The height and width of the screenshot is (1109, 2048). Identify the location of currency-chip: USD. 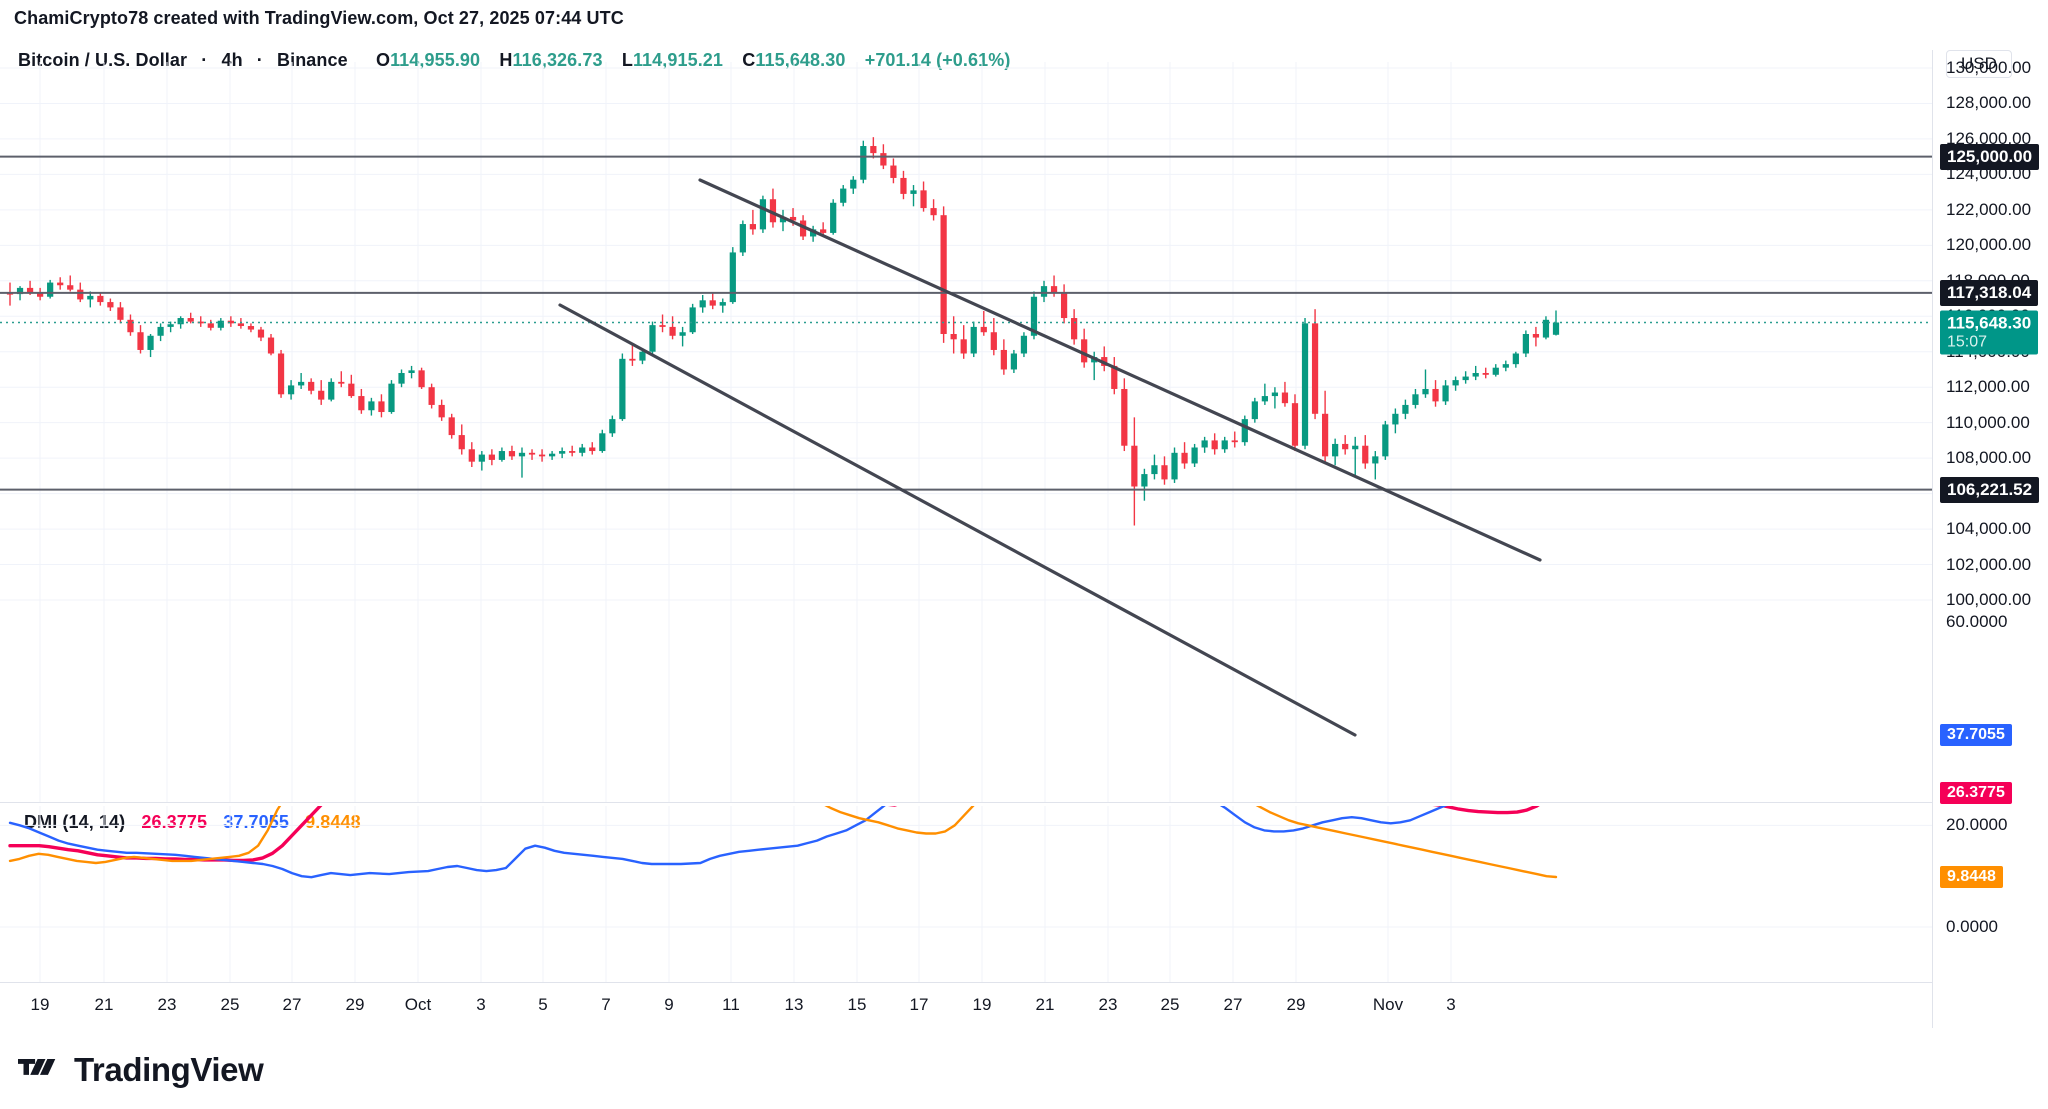
(1979, 64).